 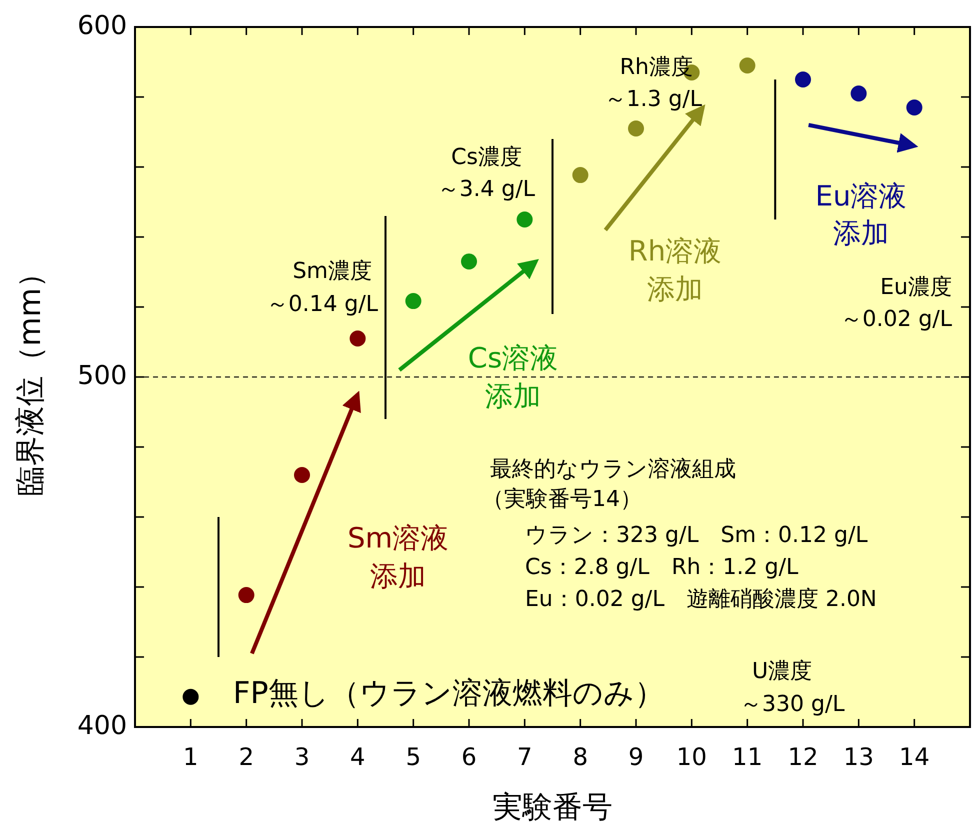 I want to click on annotation: （実験番号14）, so click(x=562, y=499).